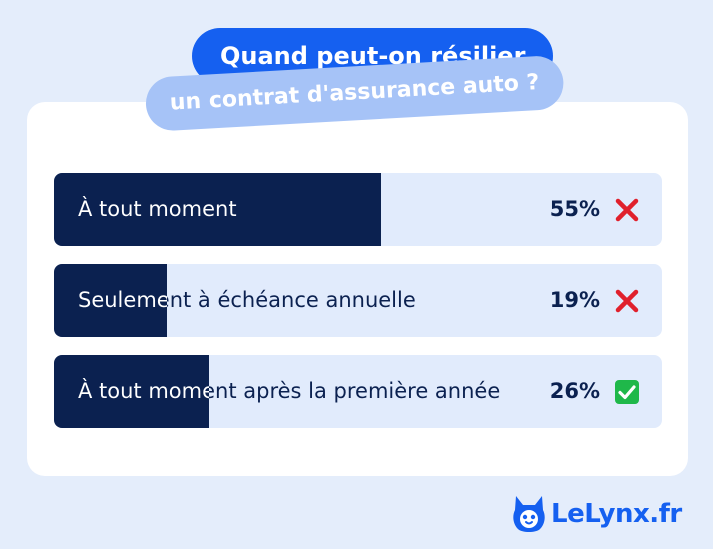 The width and height of the screenshot is (713, 549). What do you see at coordinates (574, 300) in the screenshot?
I see `bar-value-label: 19%` at bounding box center [574, 300].